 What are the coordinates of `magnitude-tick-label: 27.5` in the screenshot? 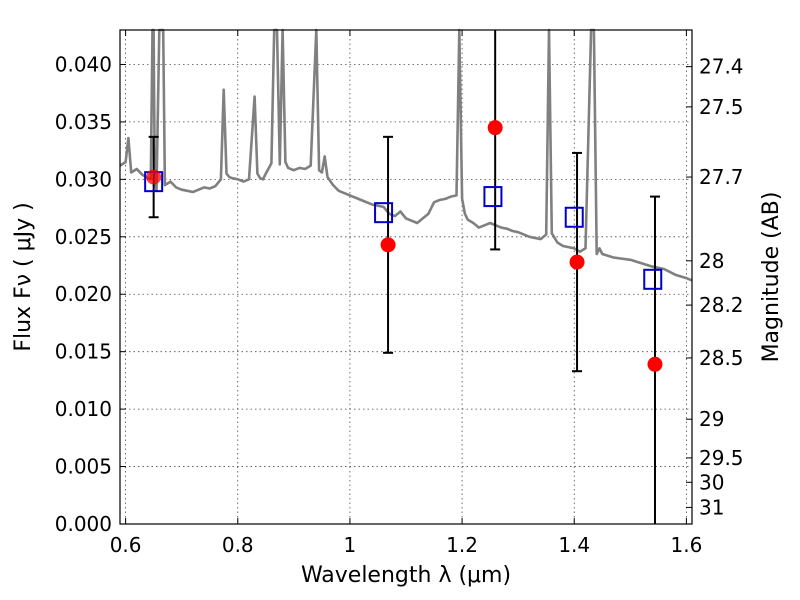 It's located at (721, 107).